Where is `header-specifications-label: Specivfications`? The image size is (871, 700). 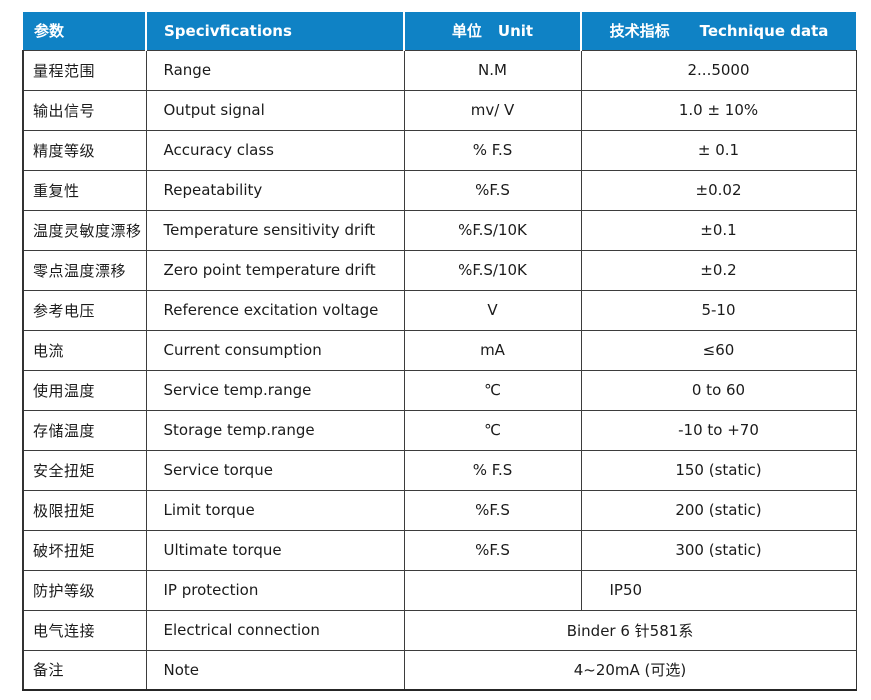 header-specifications-label: Specivfications is located at coordinates (228, 30).